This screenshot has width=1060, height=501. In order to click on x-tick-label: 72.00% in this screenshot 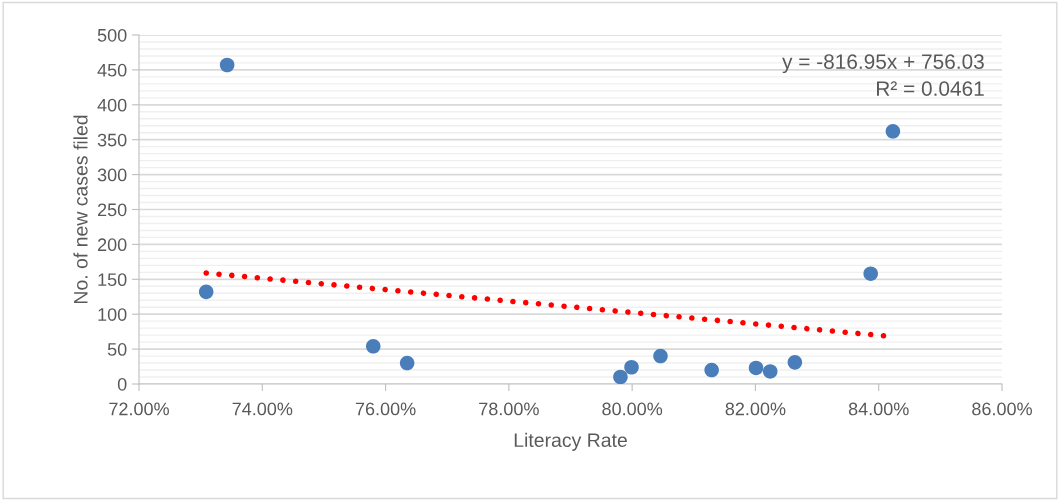, I will do `click(139, 409)`.